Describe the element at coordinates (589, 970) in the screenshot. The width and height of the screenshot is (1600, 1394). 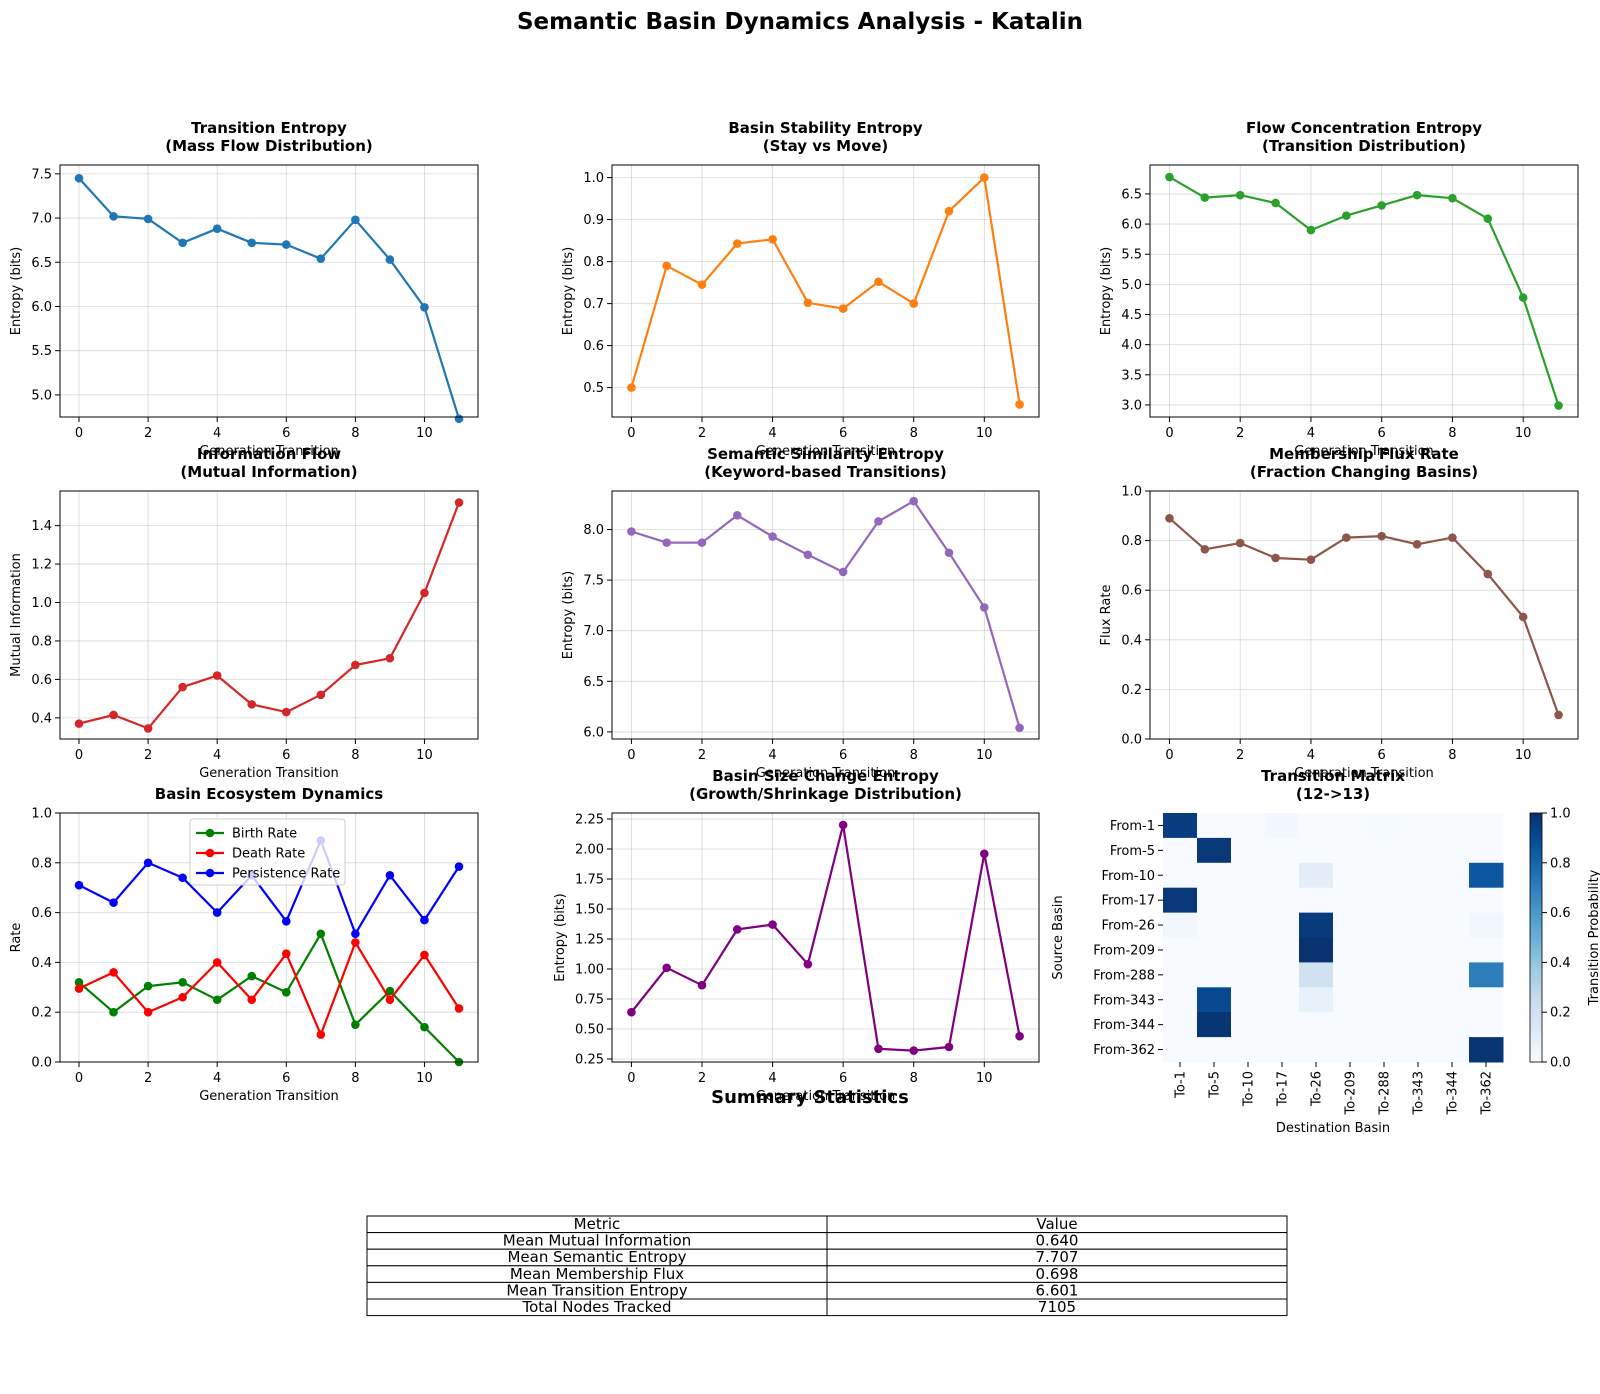
I see `y-tick-label: 1.00` at that location.